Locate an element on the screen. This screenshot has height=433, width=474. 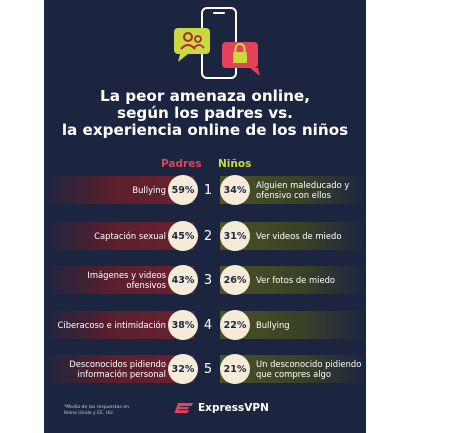
kid-experience-label: Un desconocido pidiendo que compres algo is located at coordinates (309, 369).